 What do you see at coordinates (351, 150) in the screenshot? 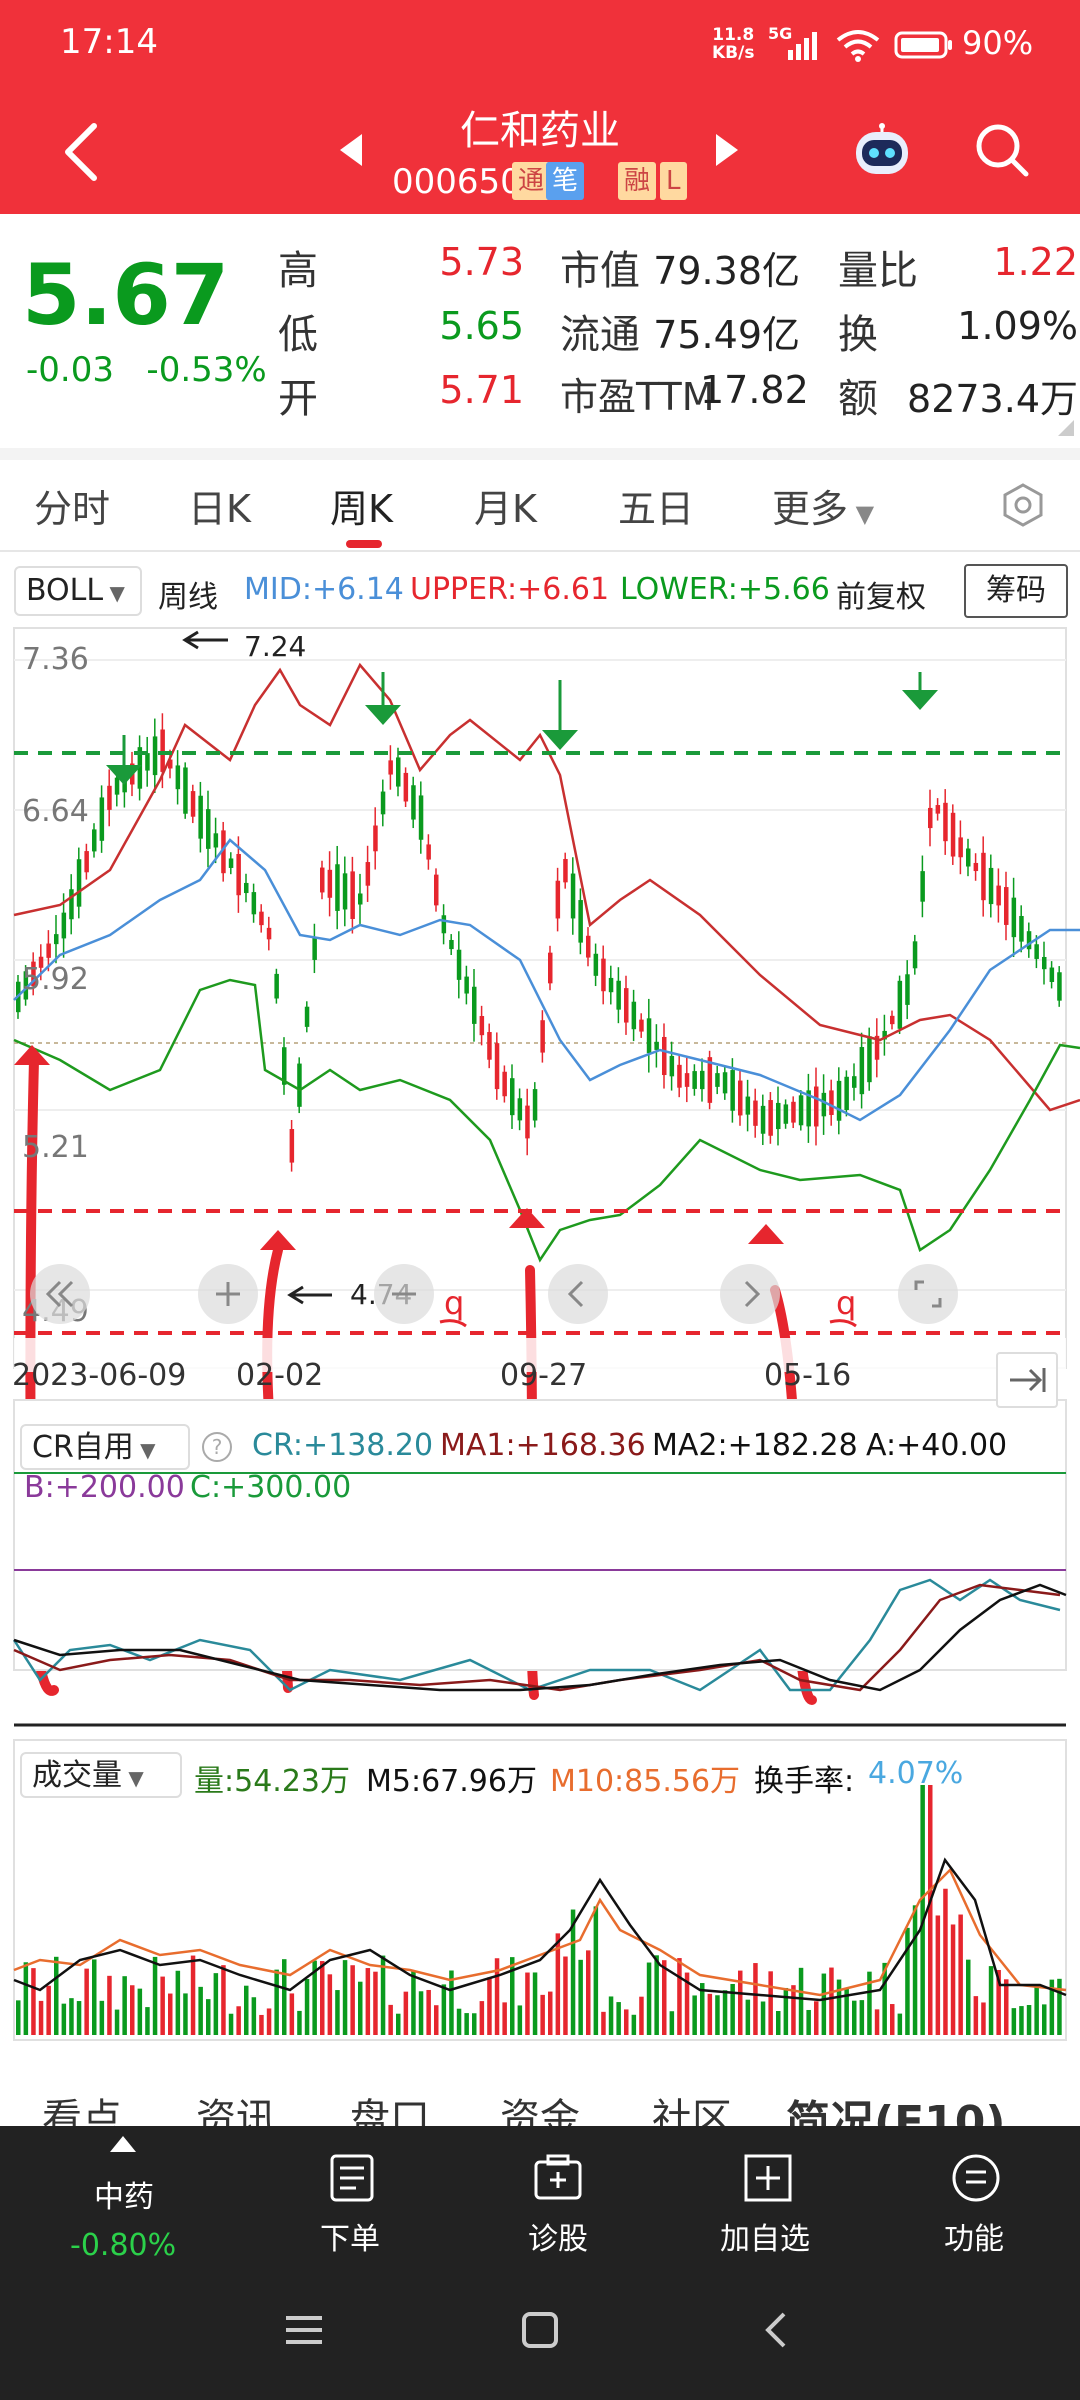
I see `prev-stock-icon` at bounding box center [351, 150].